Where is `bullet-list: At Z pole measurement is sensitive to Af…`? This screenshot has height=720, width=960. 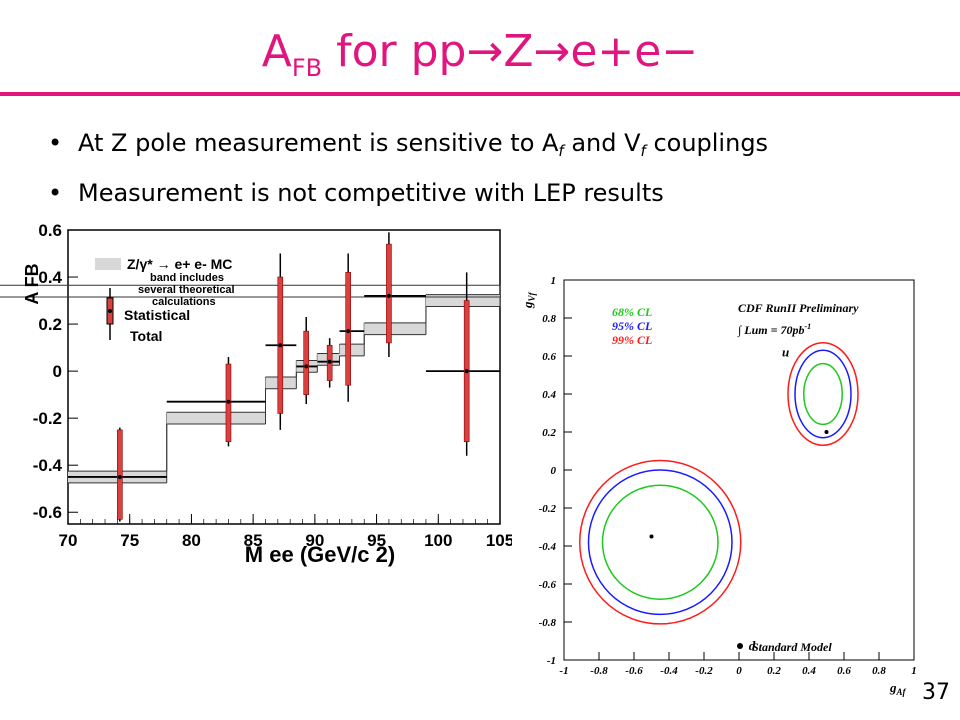 bullet-list: At Z pole measurement is sensitive to Af… is located at coordinates (404, 168).